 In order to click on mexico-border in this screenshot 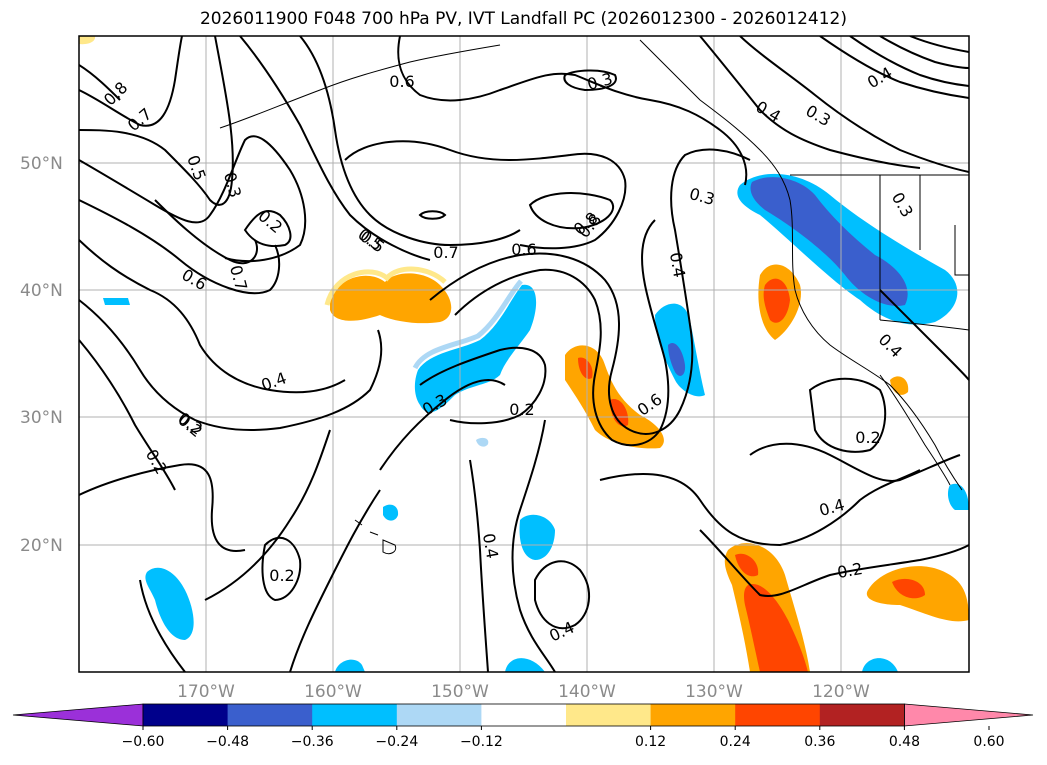, I will do `click(924, 325)`.